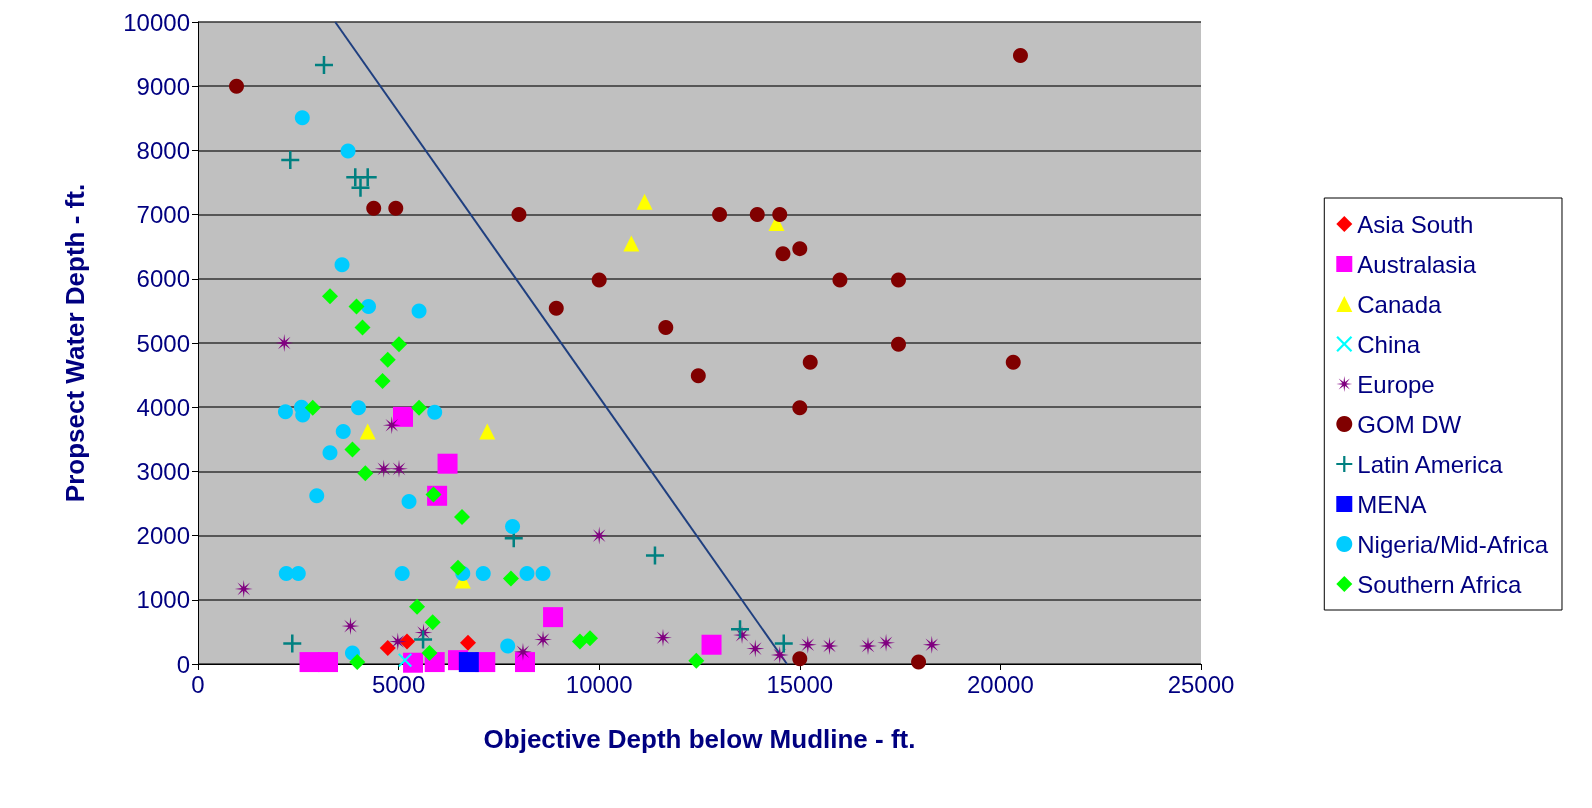  I want to click on legend-label: MENA, so click(1392, 504).